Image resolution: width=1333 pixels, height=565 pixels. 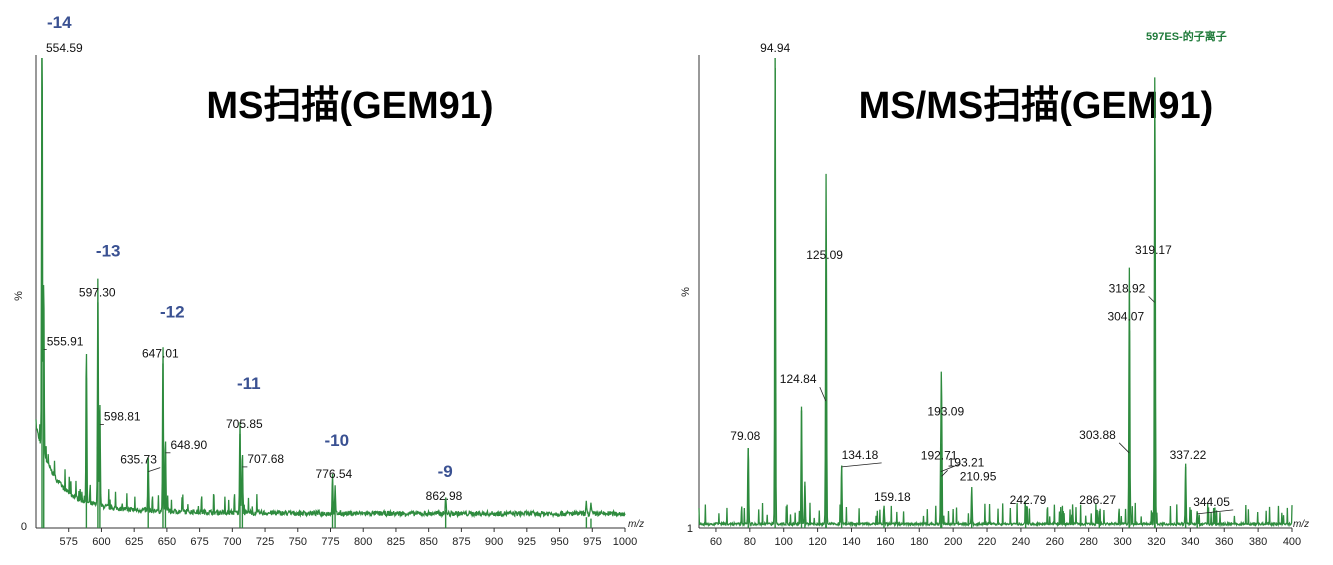 What do you see at coordinates (1097, 500) in the screenshot?
I see `right-peak-label: 286.27` at bounding box center [1097, 500].